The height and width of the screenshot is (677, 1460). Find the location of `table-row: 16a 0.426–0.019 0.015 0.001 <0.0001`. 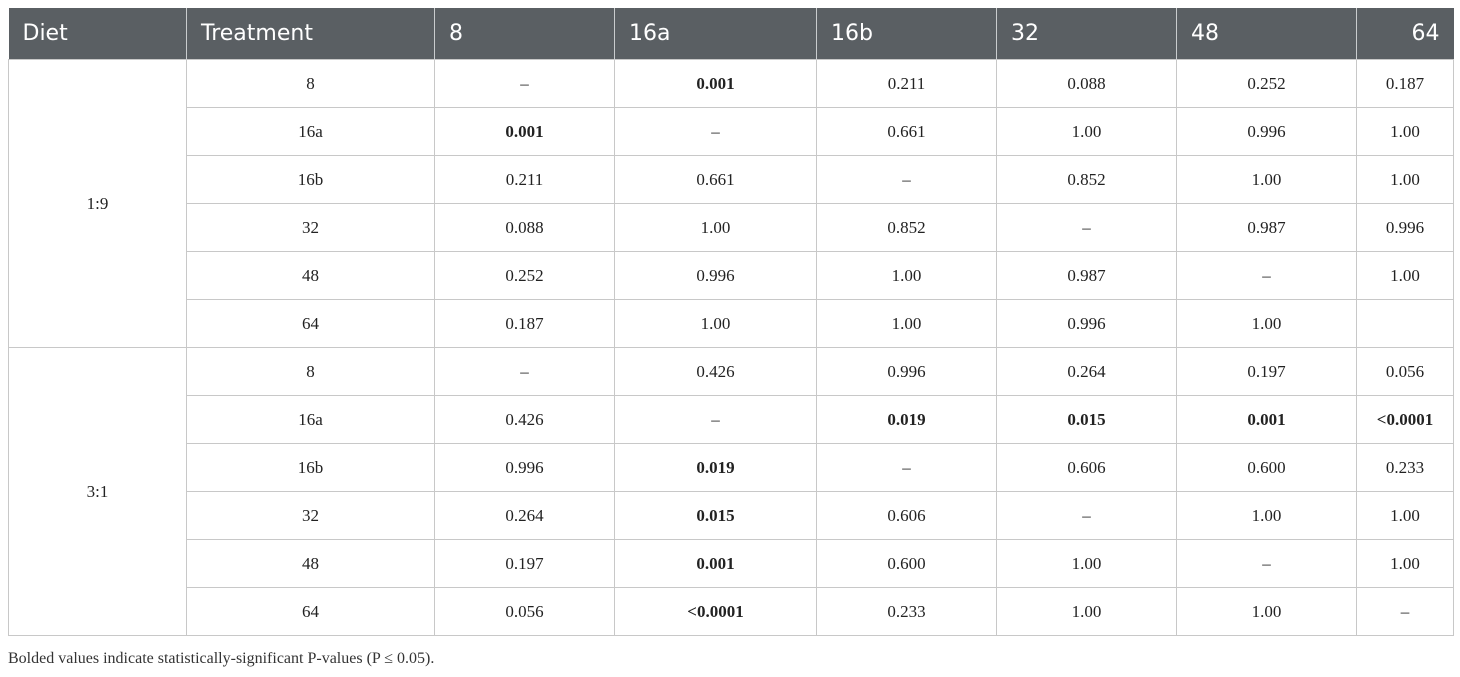

table-row: 16a 0.426–0.019 0.015 0.001 <0.0001 is located at coordinates (731, 419).